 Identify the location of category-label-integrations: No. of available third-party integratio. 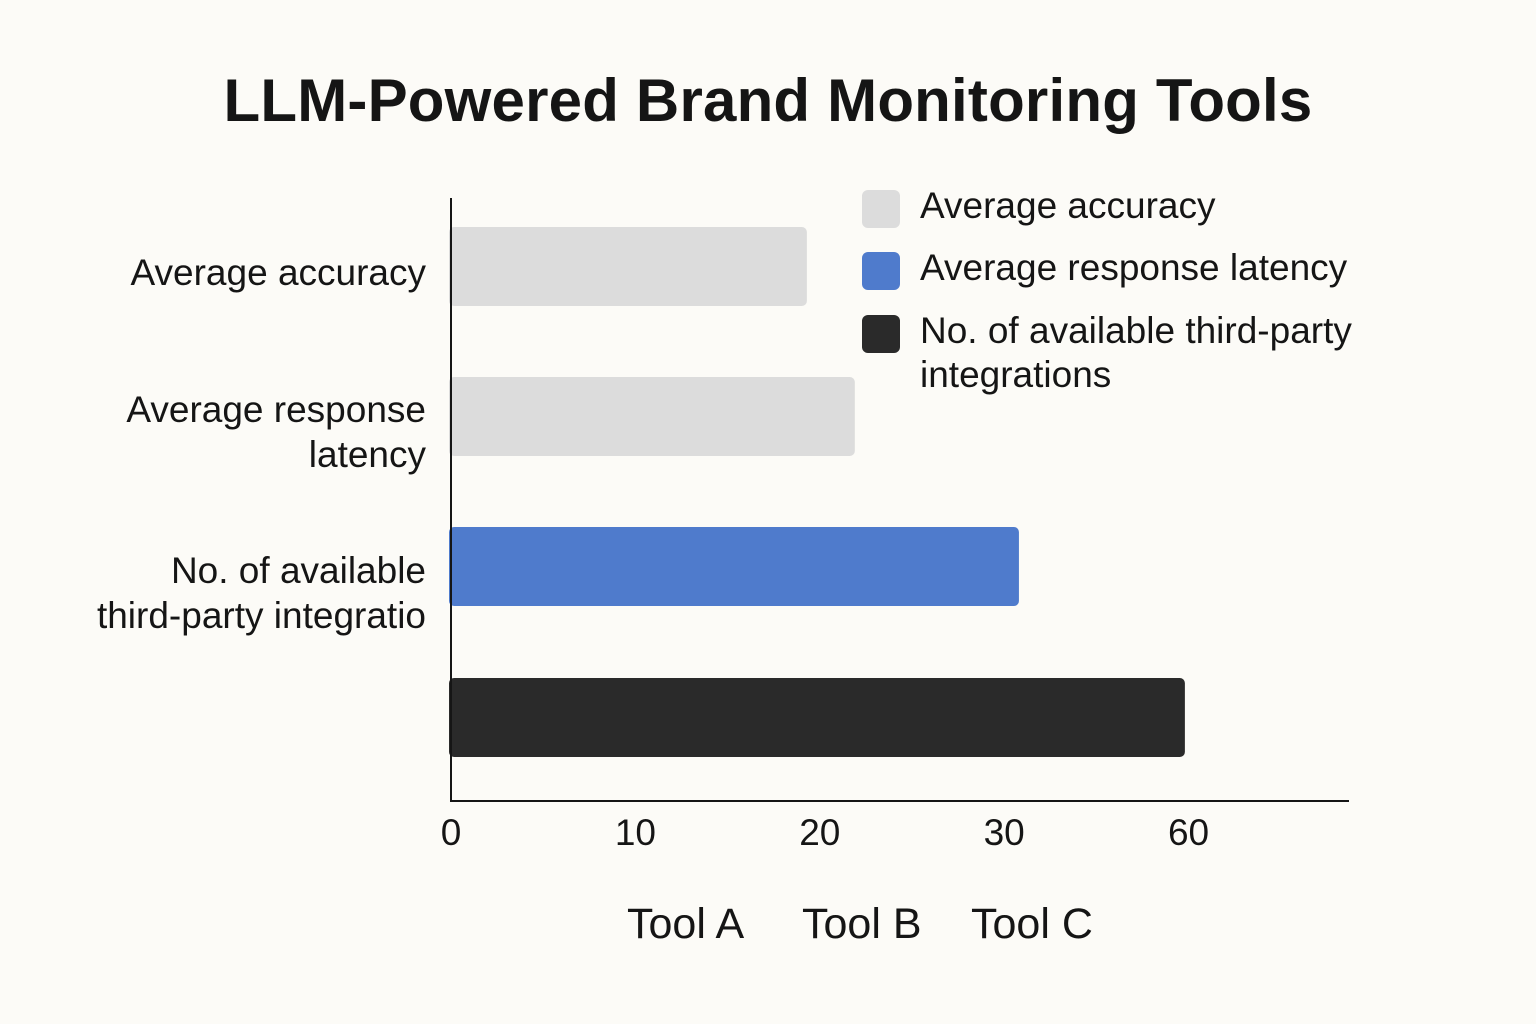
(261, 593).